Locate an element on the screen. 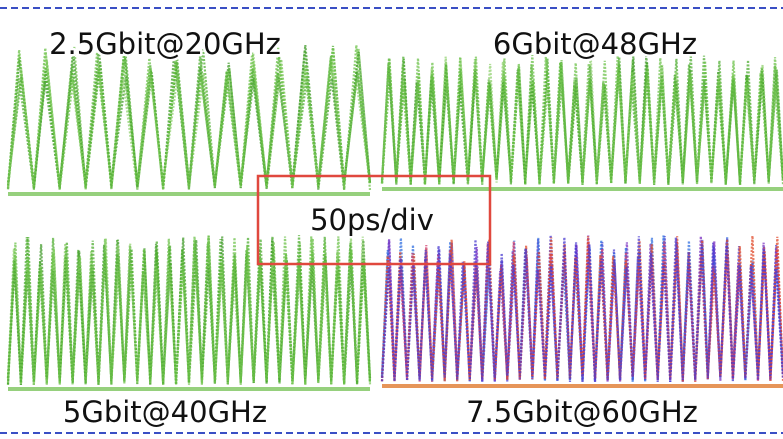 The height and width of the screenshot is (439, 783). scale-label: 50ps/div is located at coordinates (372, 220).